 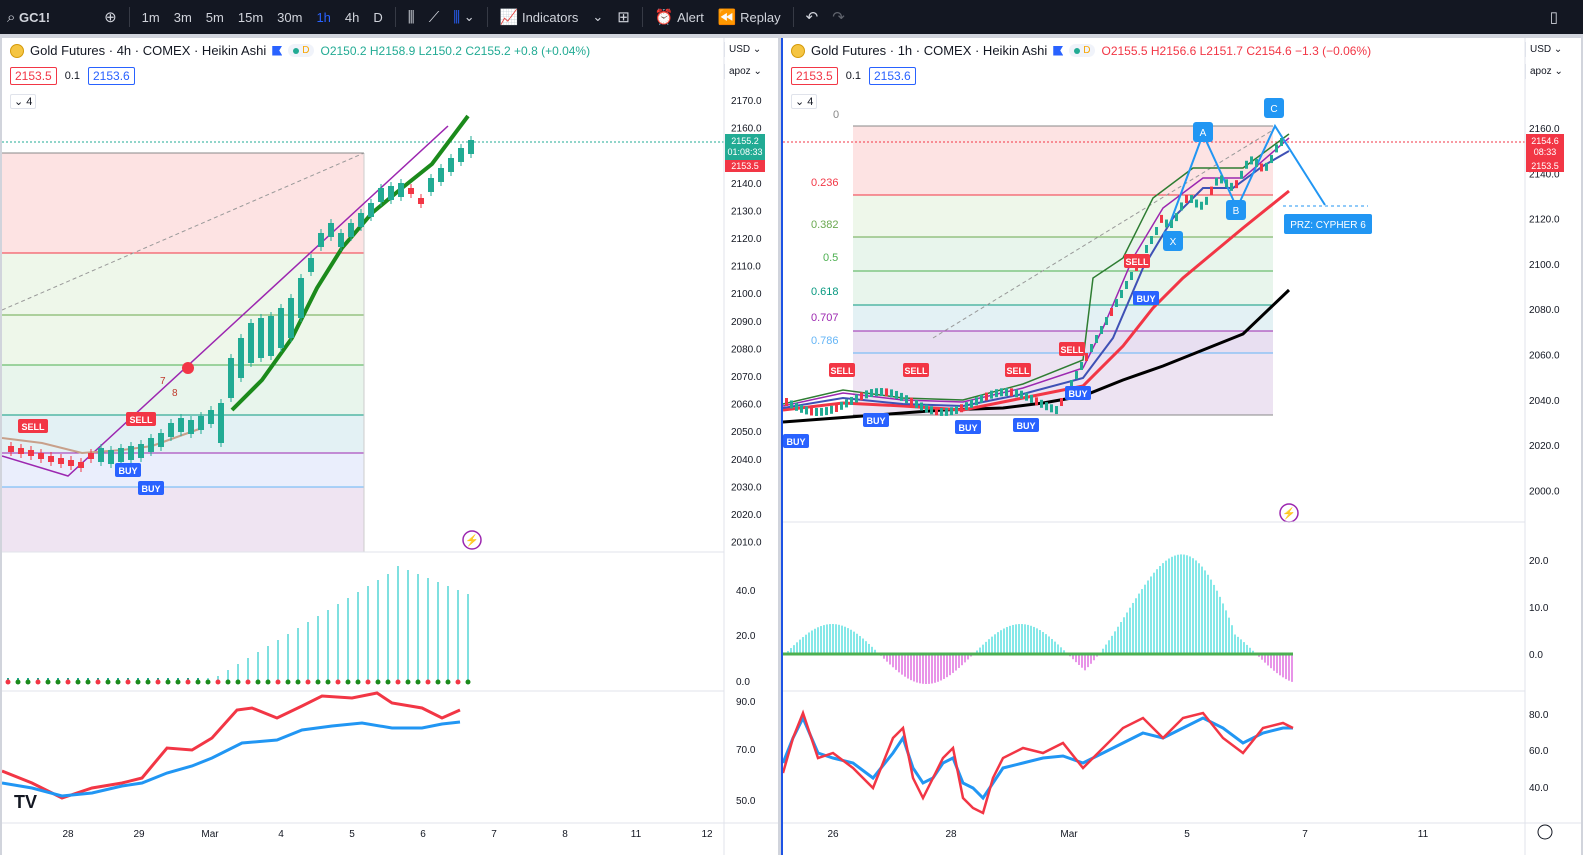 I want to click on interval-15m: 15m, so click(x=250, y=17).